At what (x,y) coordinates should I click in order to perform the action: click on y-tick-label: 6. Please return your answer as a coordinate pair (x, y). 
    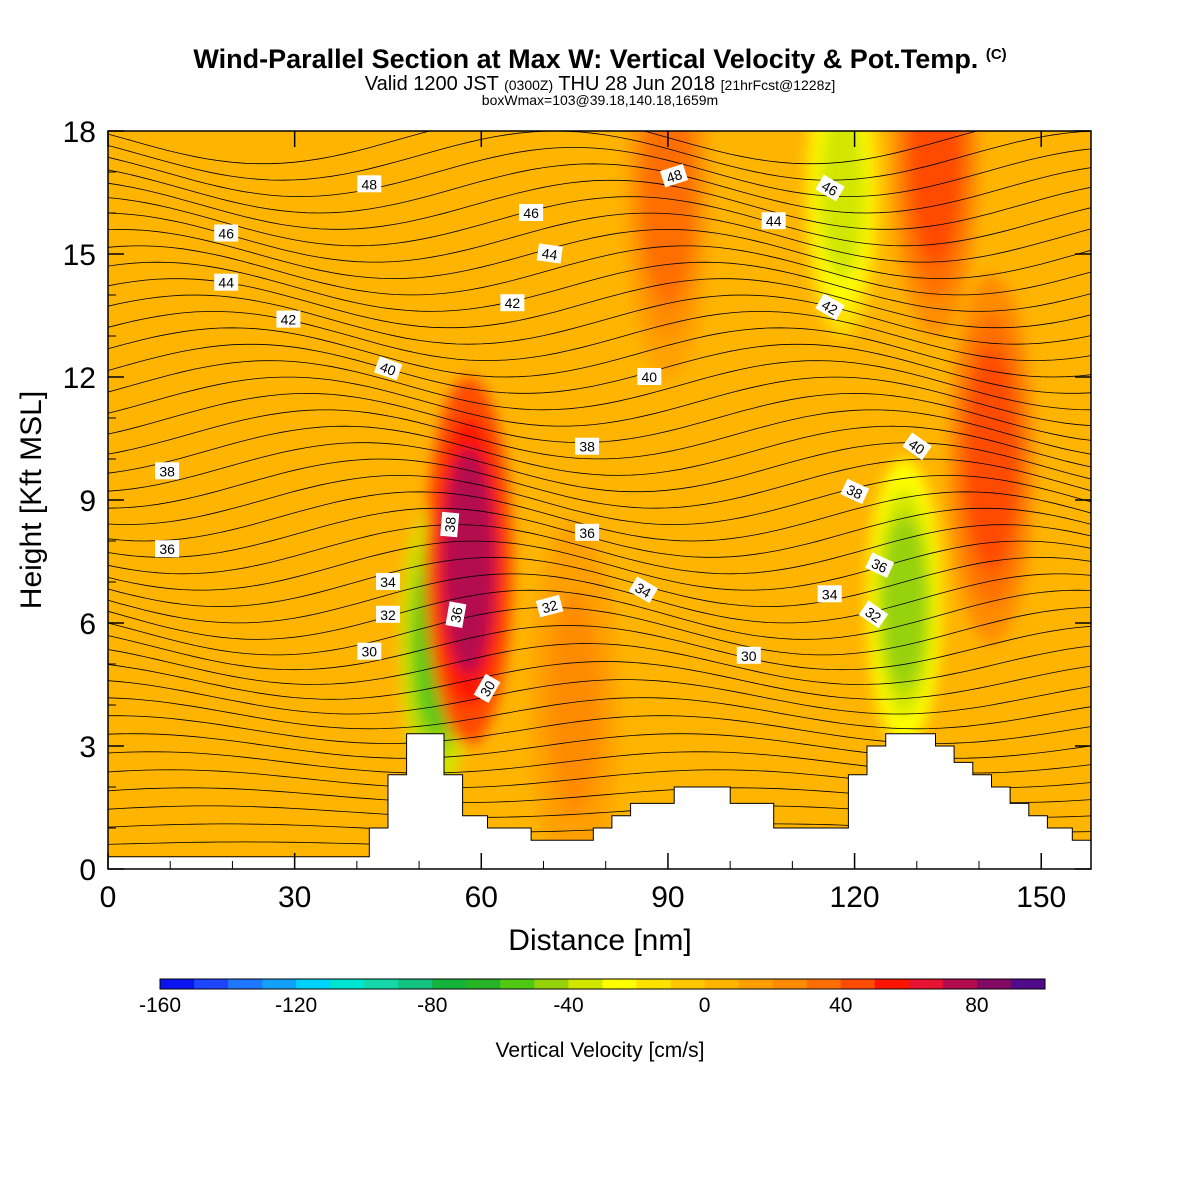
    Looking at the image, I should click on (87, 624).